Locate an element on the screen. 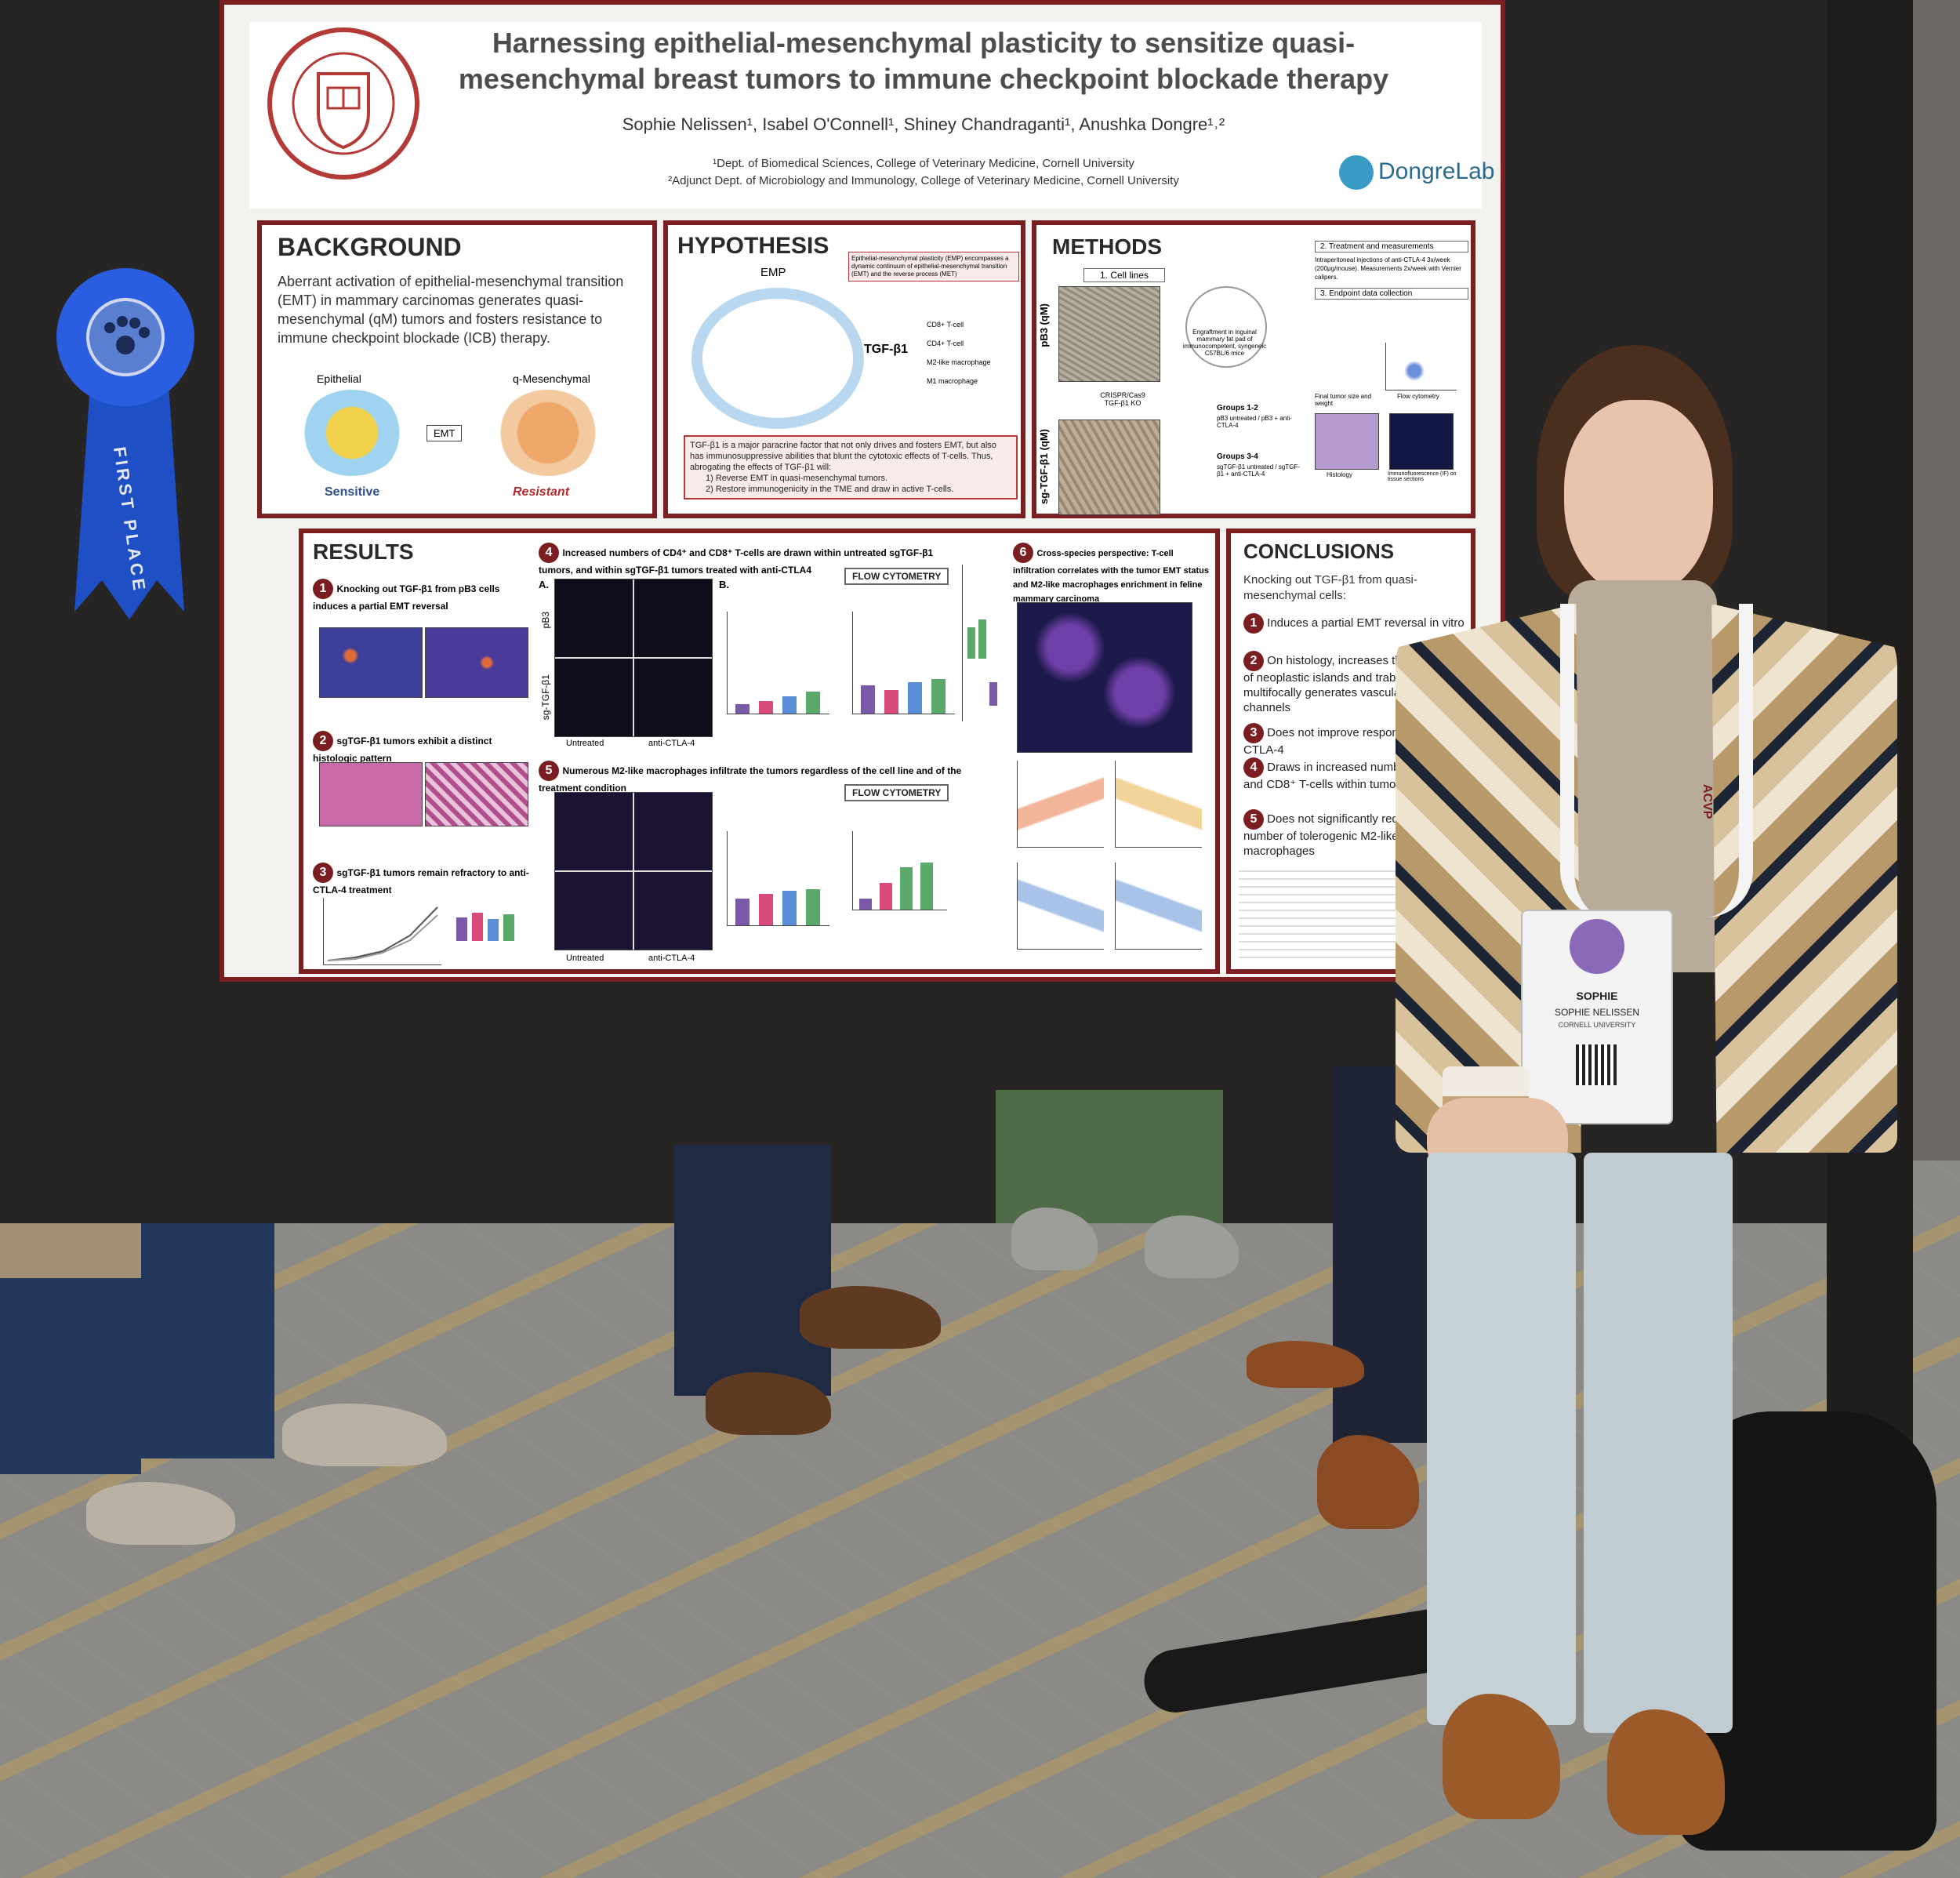  result-6-feline-if-image is located at coordinates (1104, 677).